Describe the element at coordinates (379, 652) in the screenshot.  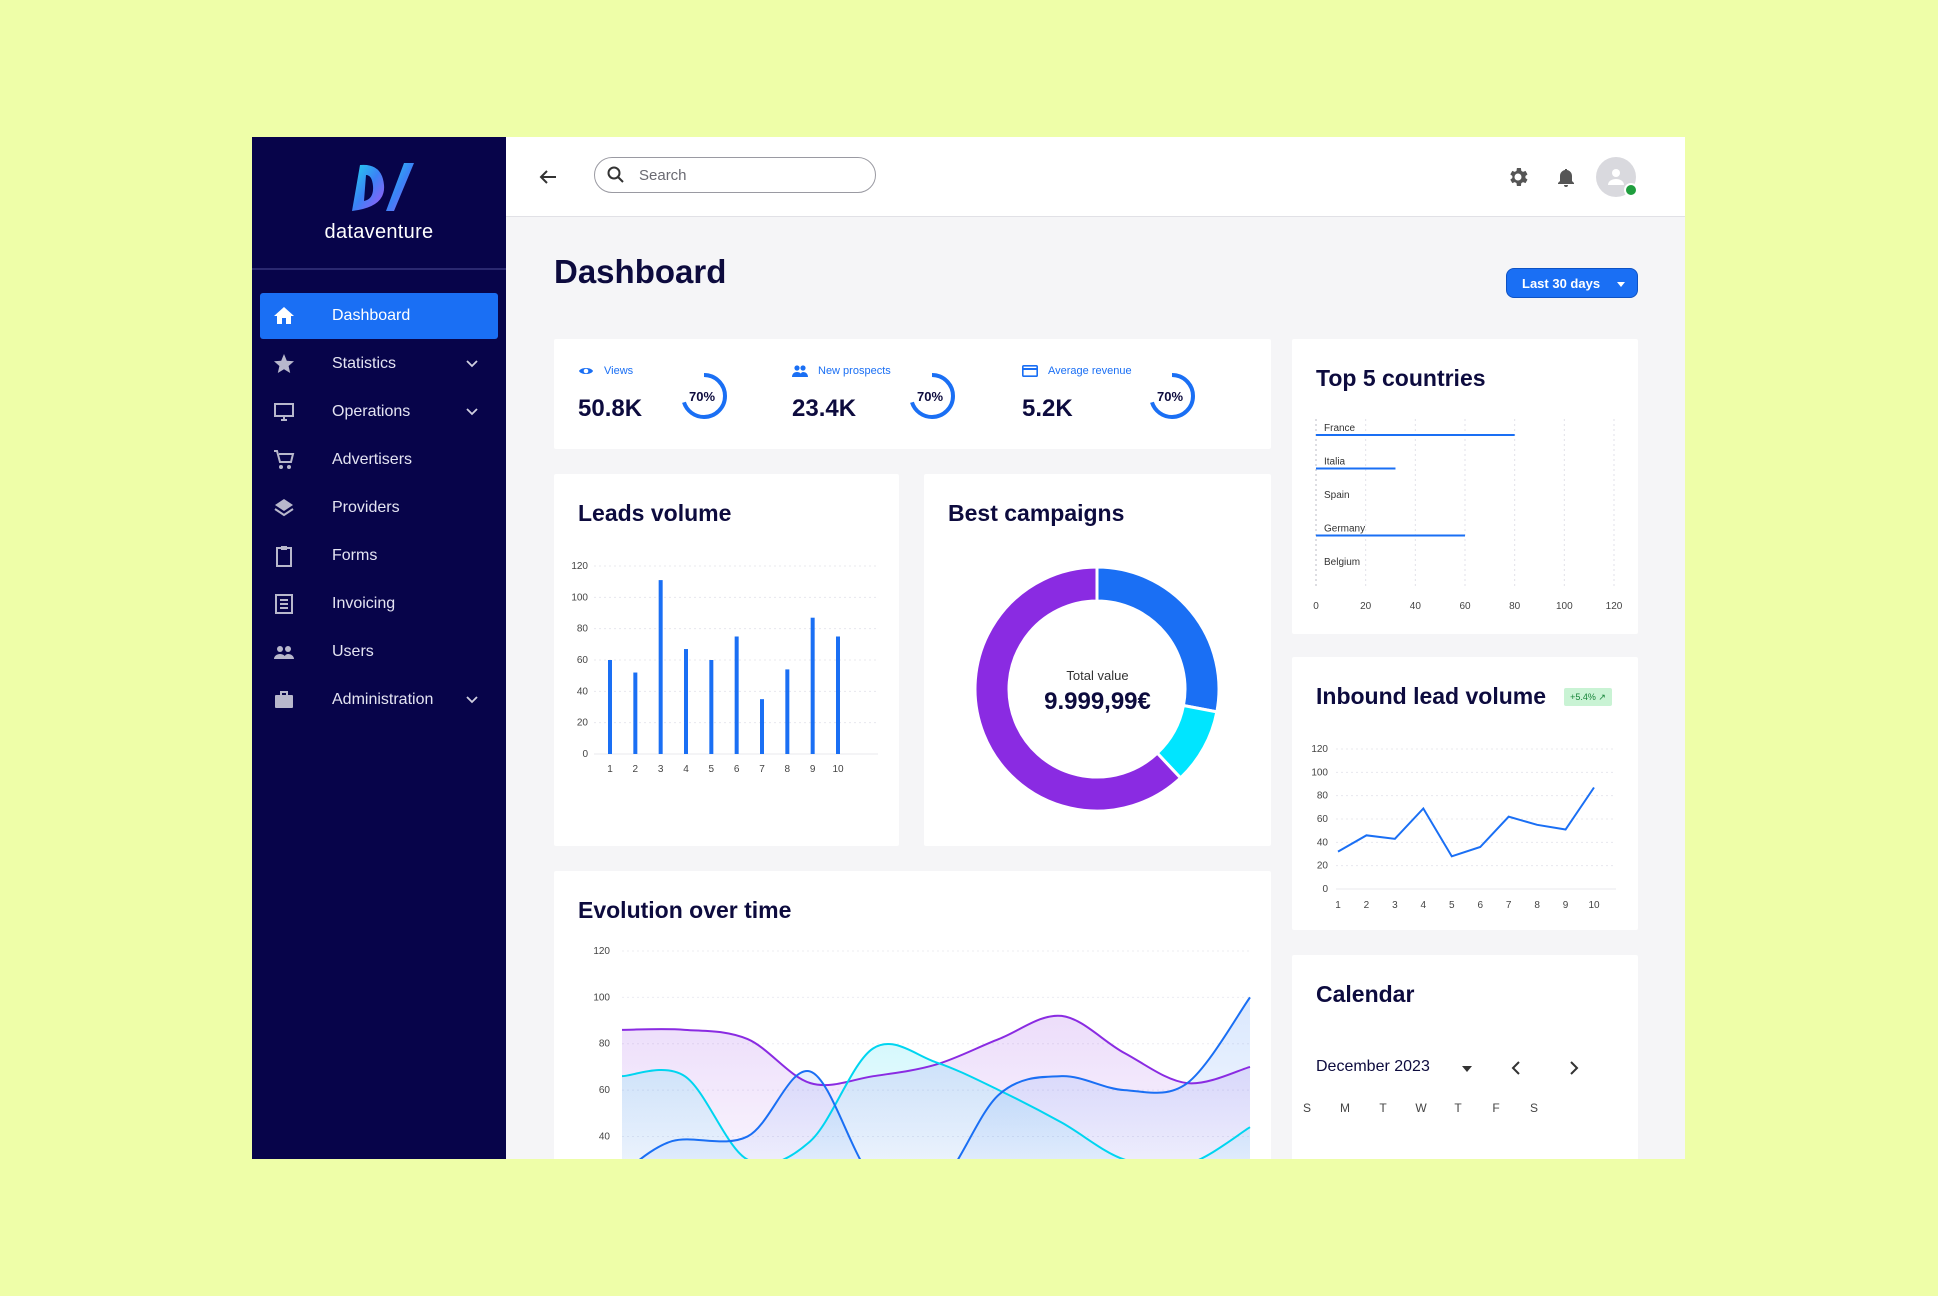
I see `sidebar-item-users: Users` at that location.